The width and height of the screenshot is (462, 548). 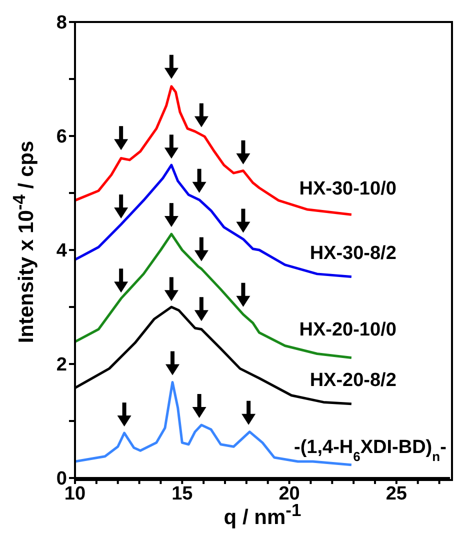 What do you see at coordinates (61, 23) in the screenshot?
I see `y-tick-label: 8` at bounding box center [61, 23].